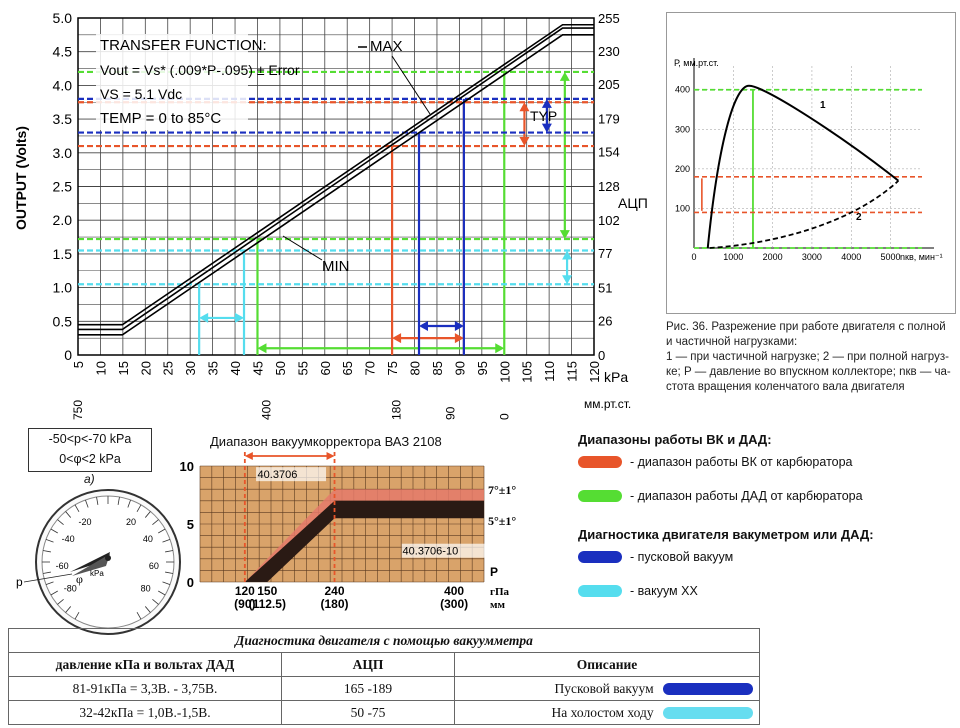  Describe the element at coordinates (564, 235) in the screenshot. I see `dad-range-arrow-y-head-bottom` at that location.